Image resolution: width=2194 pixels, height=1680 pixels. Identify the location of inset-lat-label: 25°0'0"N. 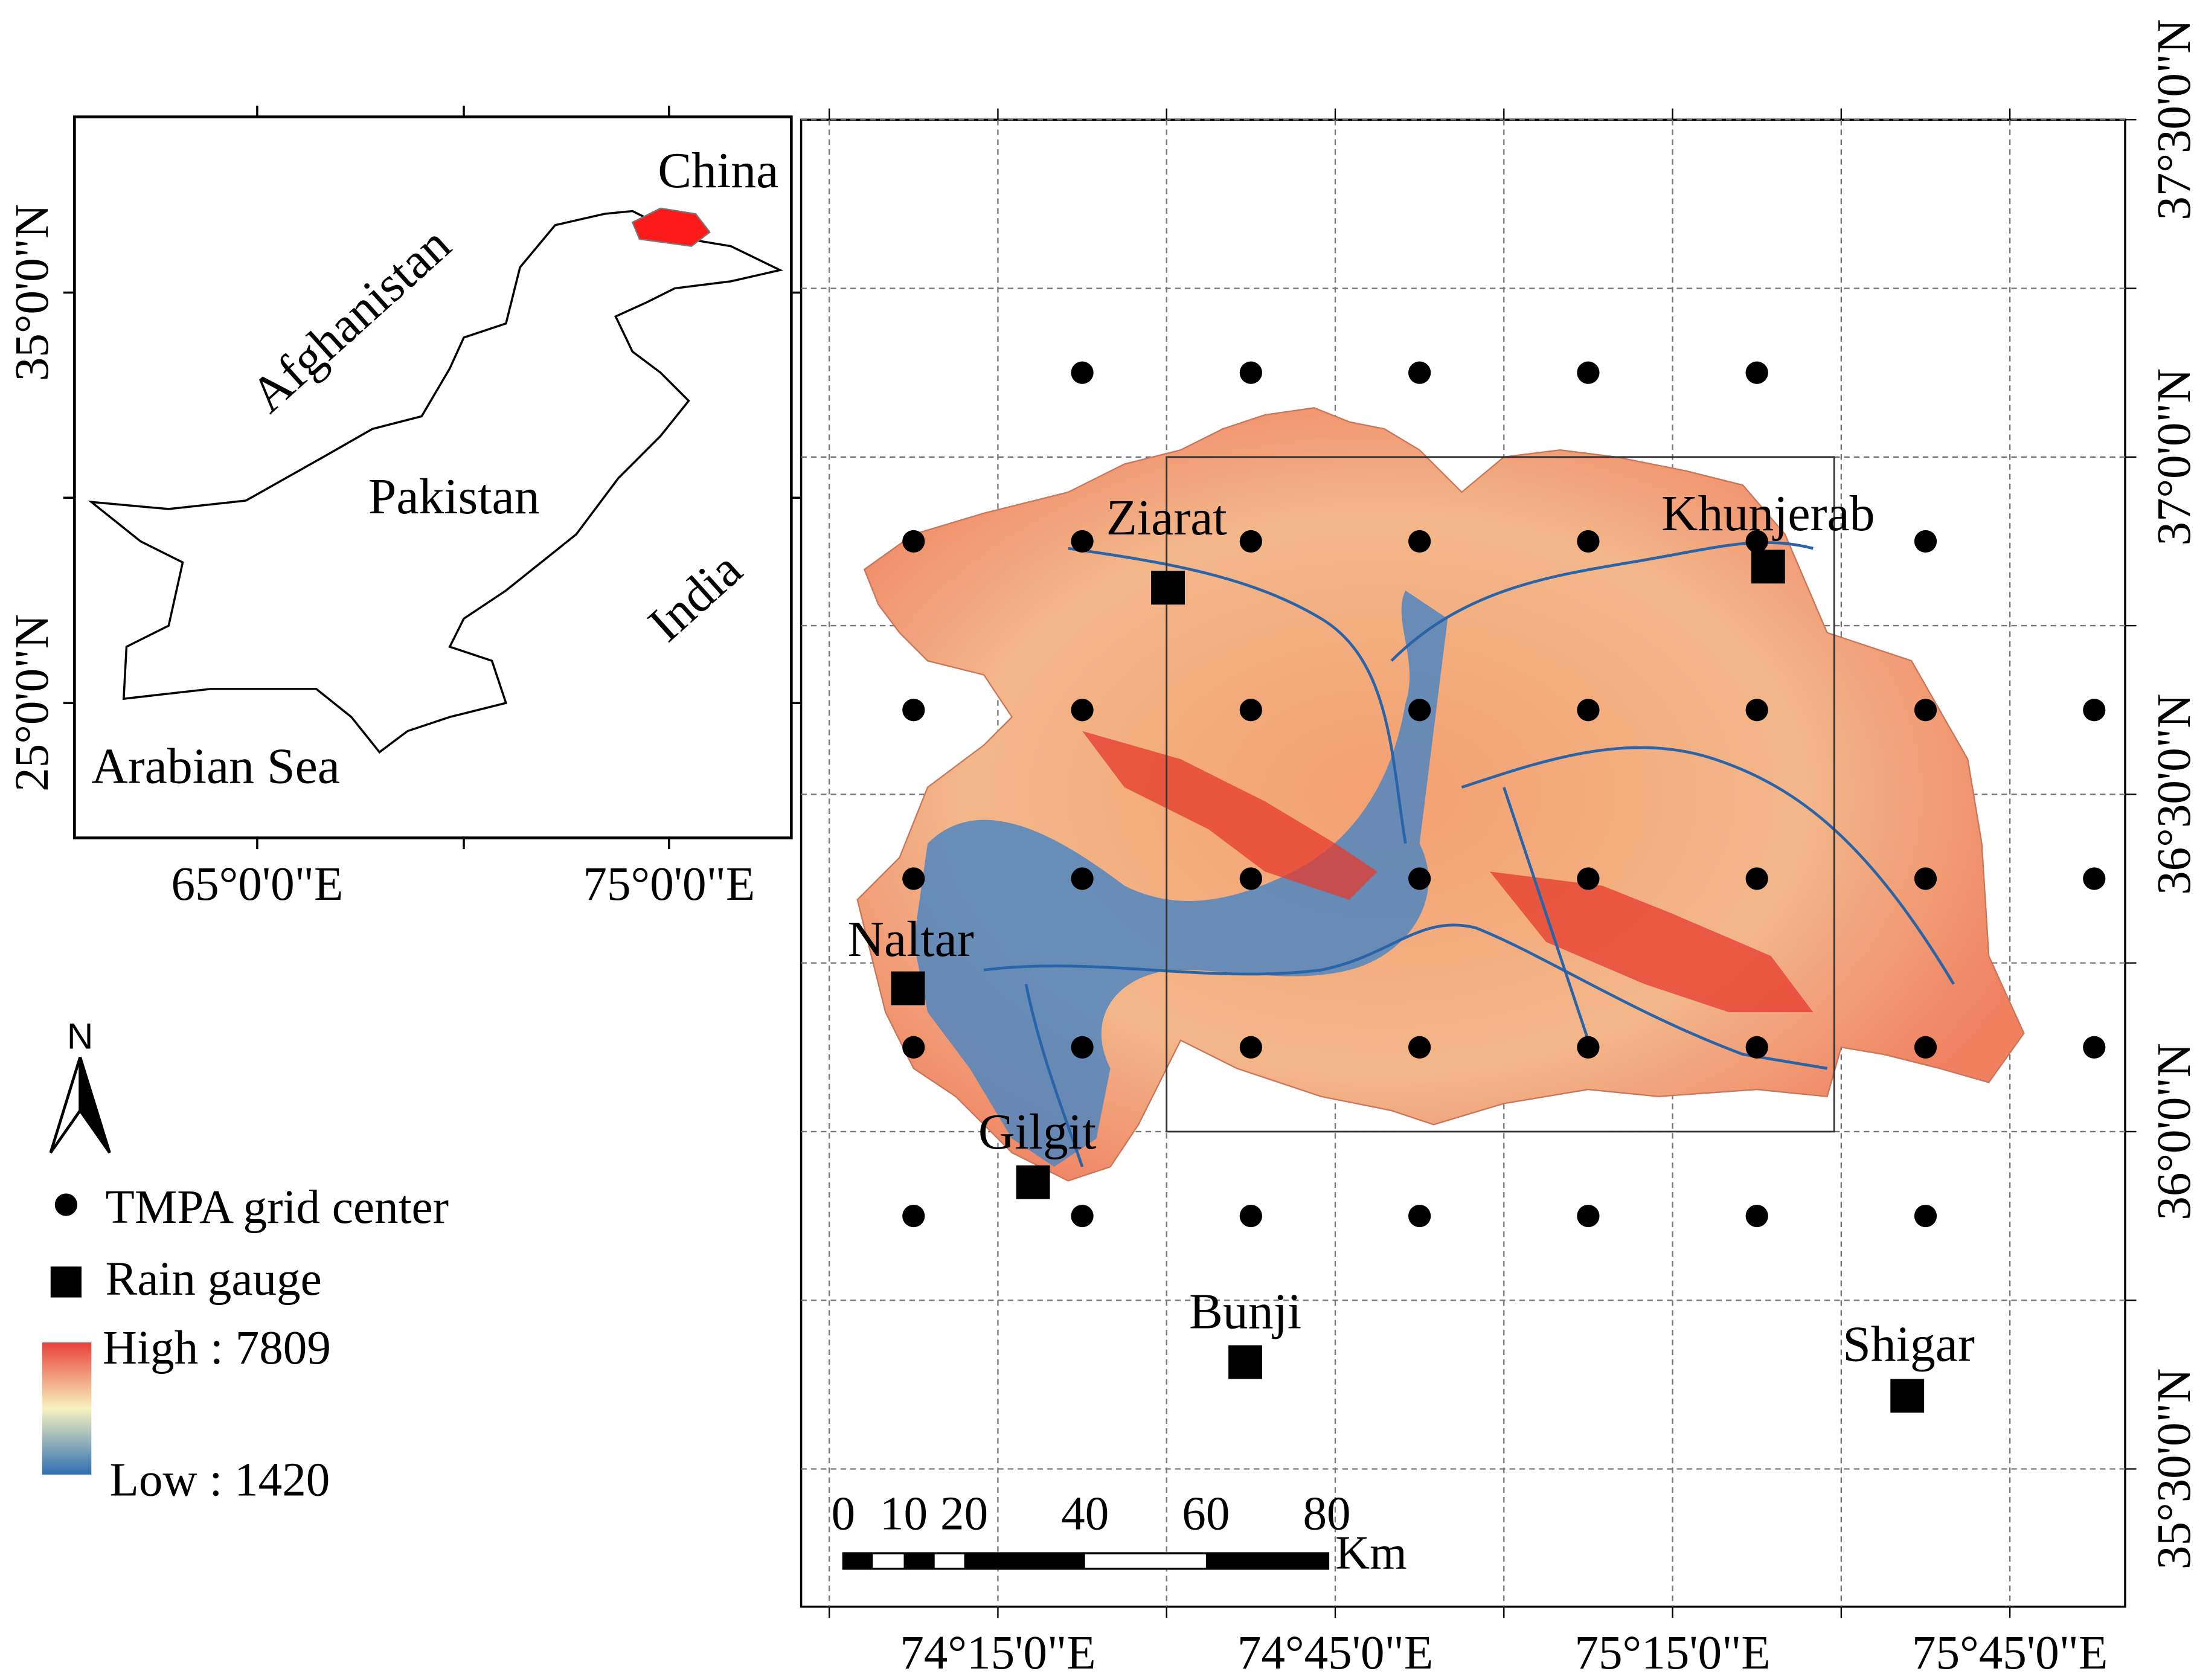
(32, 703).